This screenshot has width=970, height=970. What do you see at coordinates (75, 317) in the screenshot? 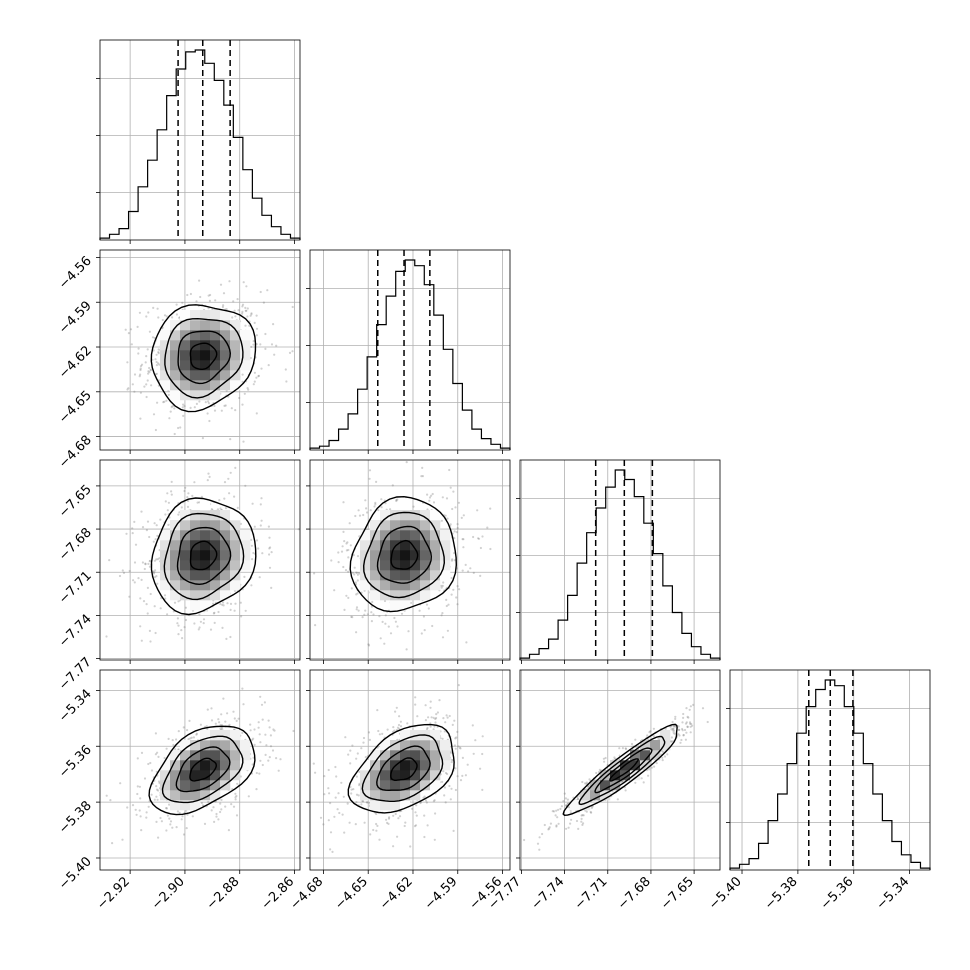
I see `y-tick-label: −4.59` at bounding box center [75, 317].